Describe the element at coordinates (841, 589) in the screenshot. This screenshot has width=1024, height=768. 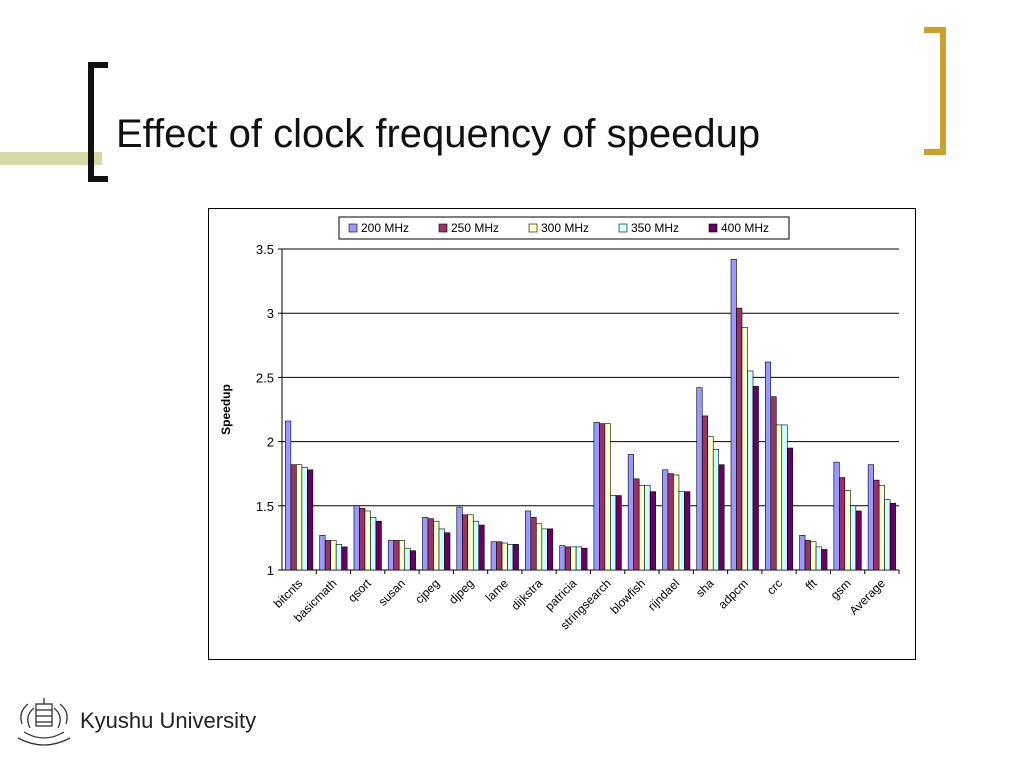
I see `x-tick-label: gsm` at that location.